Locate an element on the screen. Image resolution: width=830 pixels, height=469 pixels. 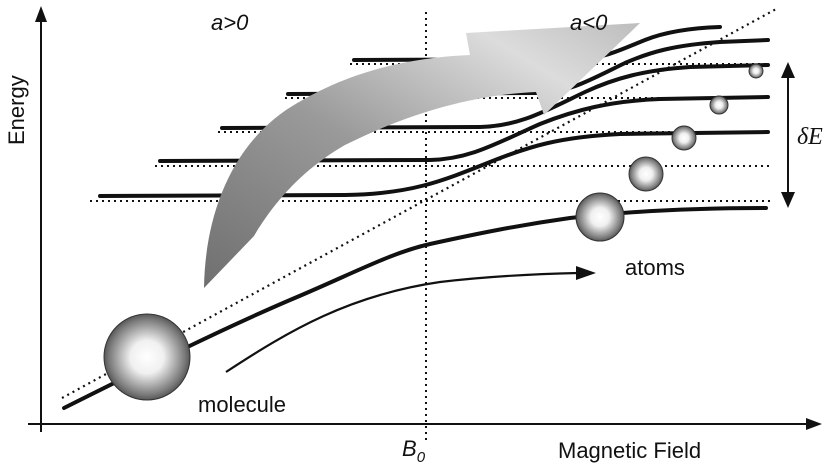
delta-e-arrowhead-bottom is located at coordinates (788, 200).